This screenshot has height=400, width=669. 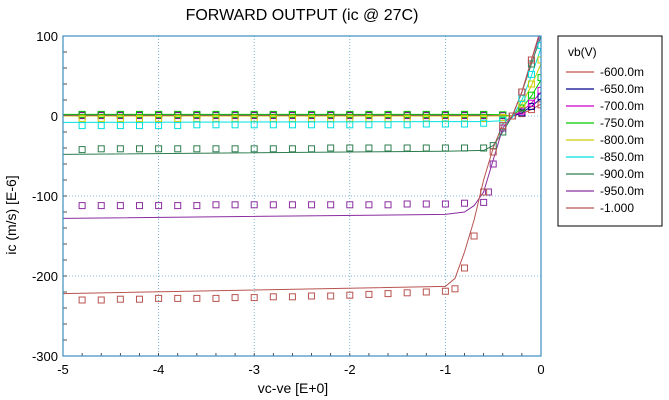 What do you see at coordinates (159, 369) in the screenshot?
I see `x-tick-label: -4` at bounding box center [159, 369].